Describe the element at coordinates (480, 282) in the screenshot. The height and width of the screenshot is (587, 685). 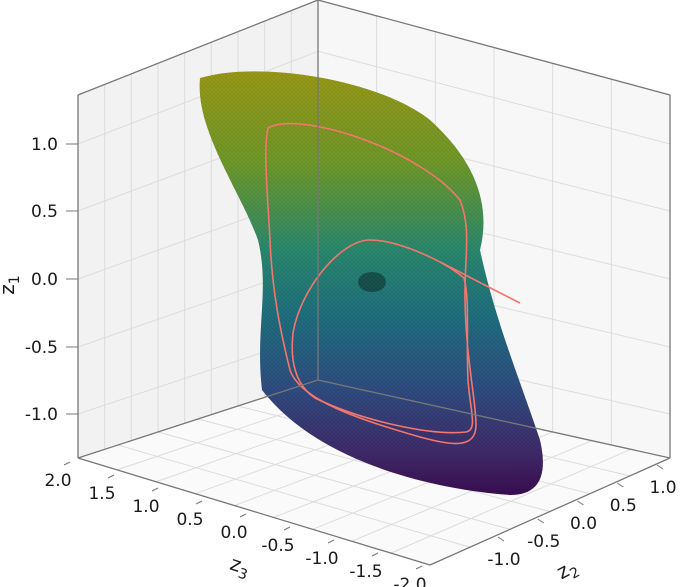
I see `trajectory-tail` at that location.